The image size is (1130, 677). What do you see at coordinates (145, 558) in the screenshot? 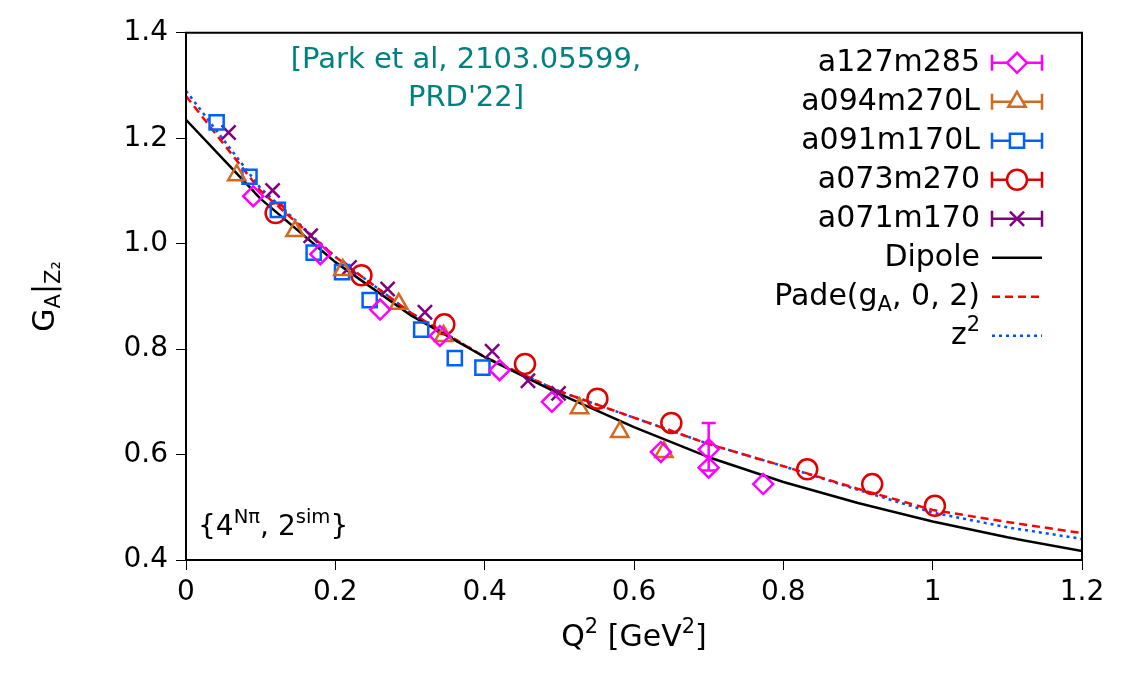
I see `y-tick-label: 0.4` at bounding box center [145, 558].